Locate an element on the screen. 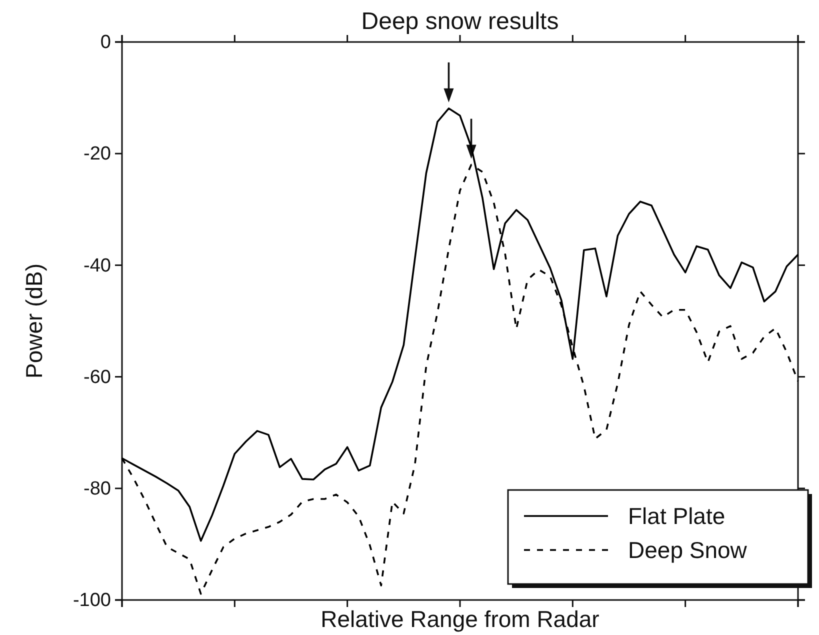 Image resolution: width=819 pixels, height=635 pixels. legend-label: Flat Plate is located at coordinates (677, 516).